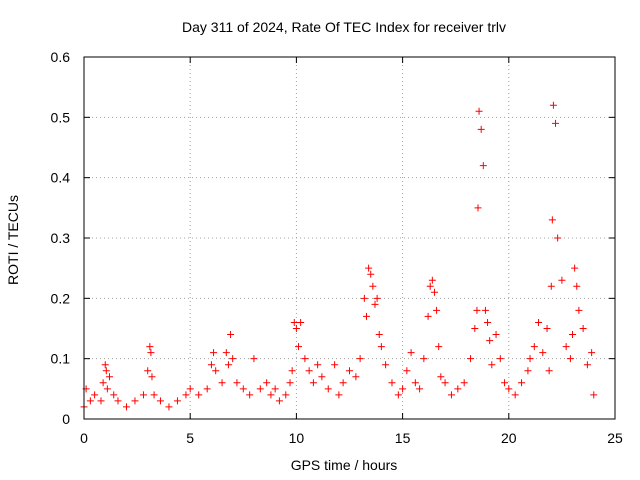 Image resolution: width=640 pixels, height=480 pixels. What do you see at coordinates (351, 438) in the screenshot?
I see `x-tick-labels: 0 5 10 15 20 25` at bounding box center [351, 438].